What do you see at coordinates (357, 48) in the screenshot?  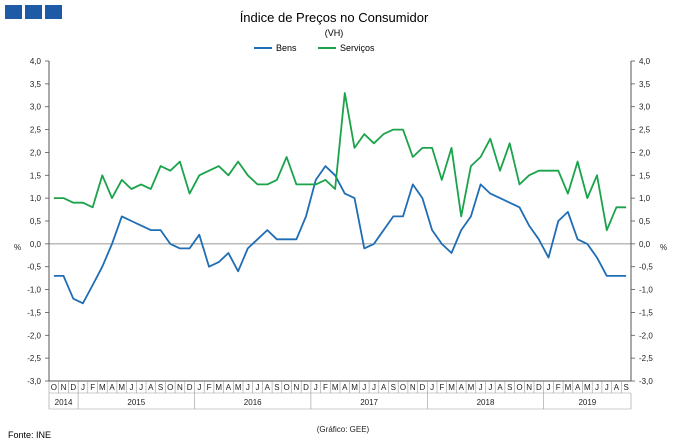 I see `legend-label-servicos: Serviços` at bounding box center [357, 48].